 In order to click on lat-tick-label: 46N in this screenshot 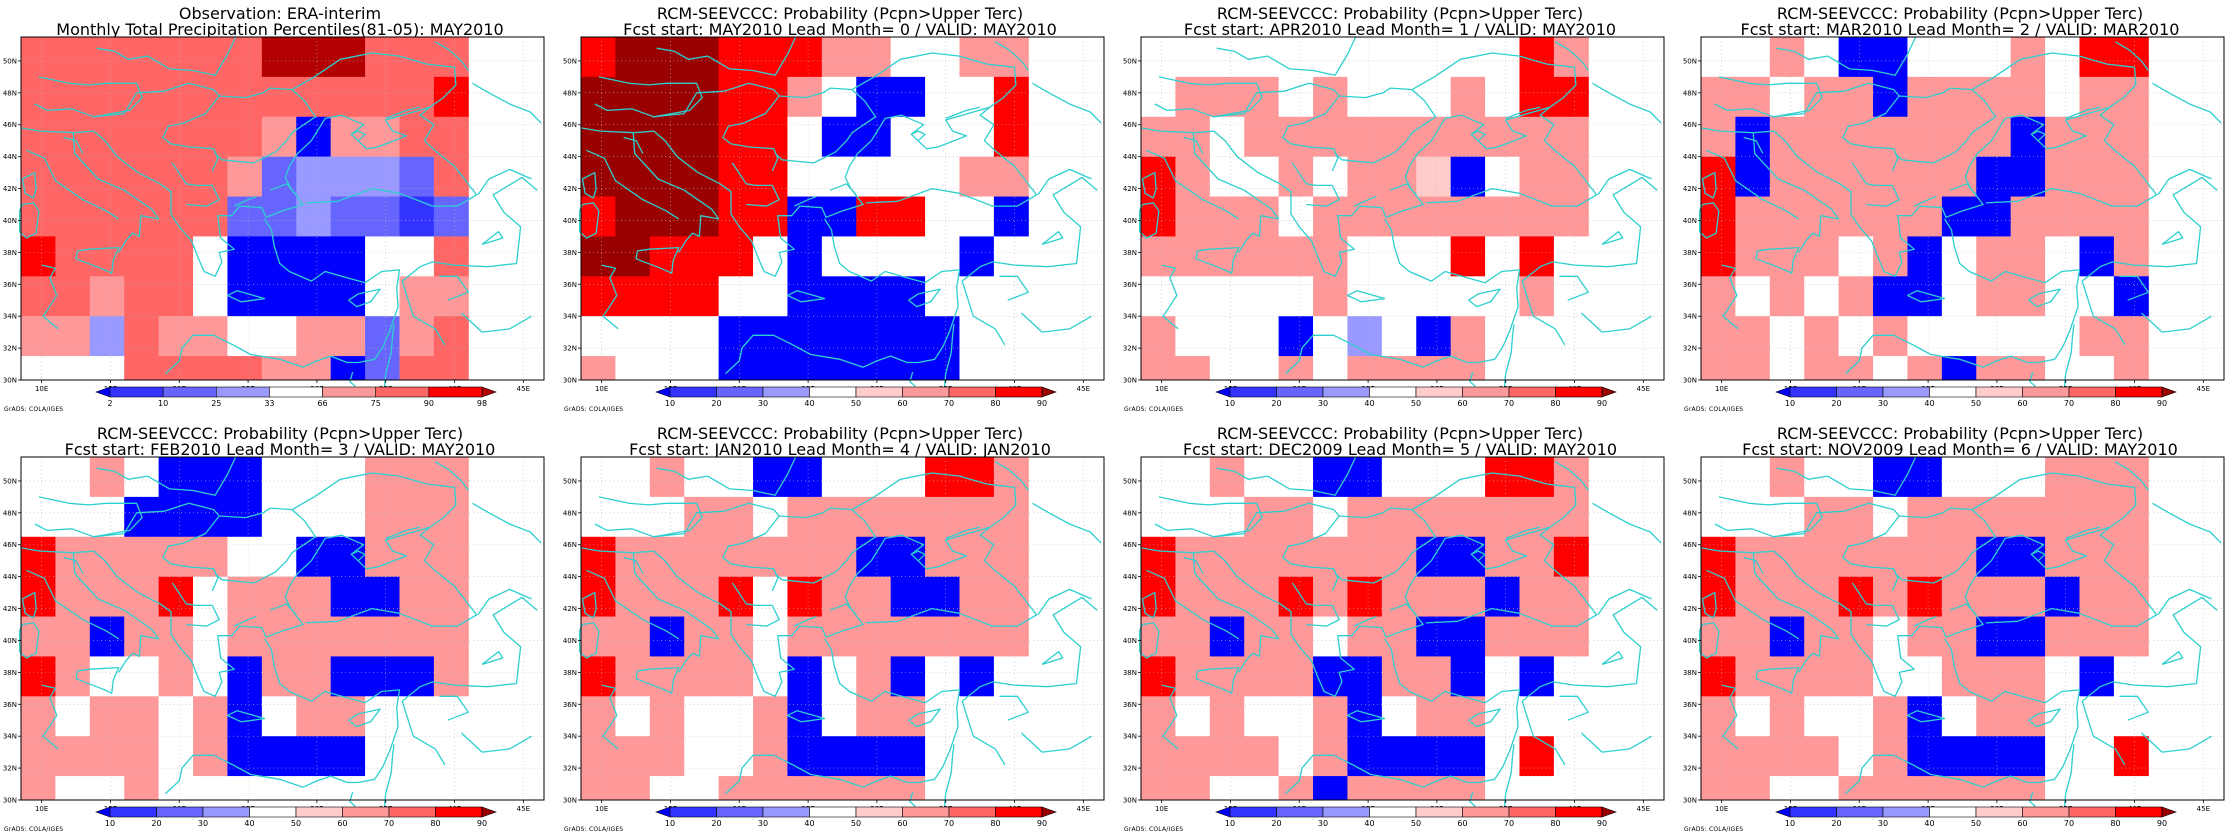, I will do `click(1690, 545)`.